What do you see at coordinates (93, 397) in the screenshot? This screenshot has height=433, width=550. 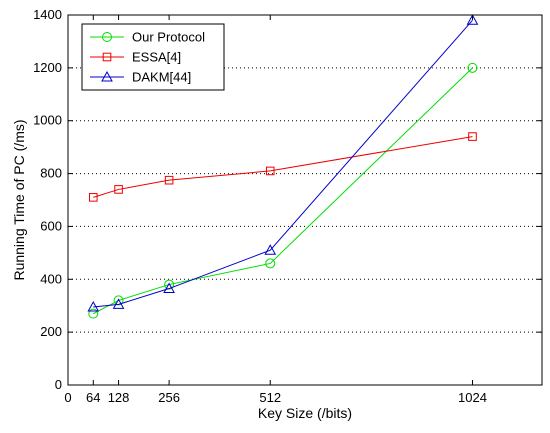 I see `x-tick-label: 64` at bounding box center [93, 397].